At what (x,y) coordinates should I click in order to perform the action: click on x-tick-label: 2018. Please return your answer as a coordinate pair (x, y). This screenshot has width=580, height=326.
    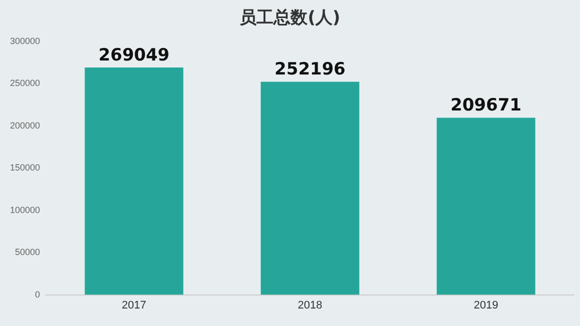
    Looking at the image, I should click on (310, 305).